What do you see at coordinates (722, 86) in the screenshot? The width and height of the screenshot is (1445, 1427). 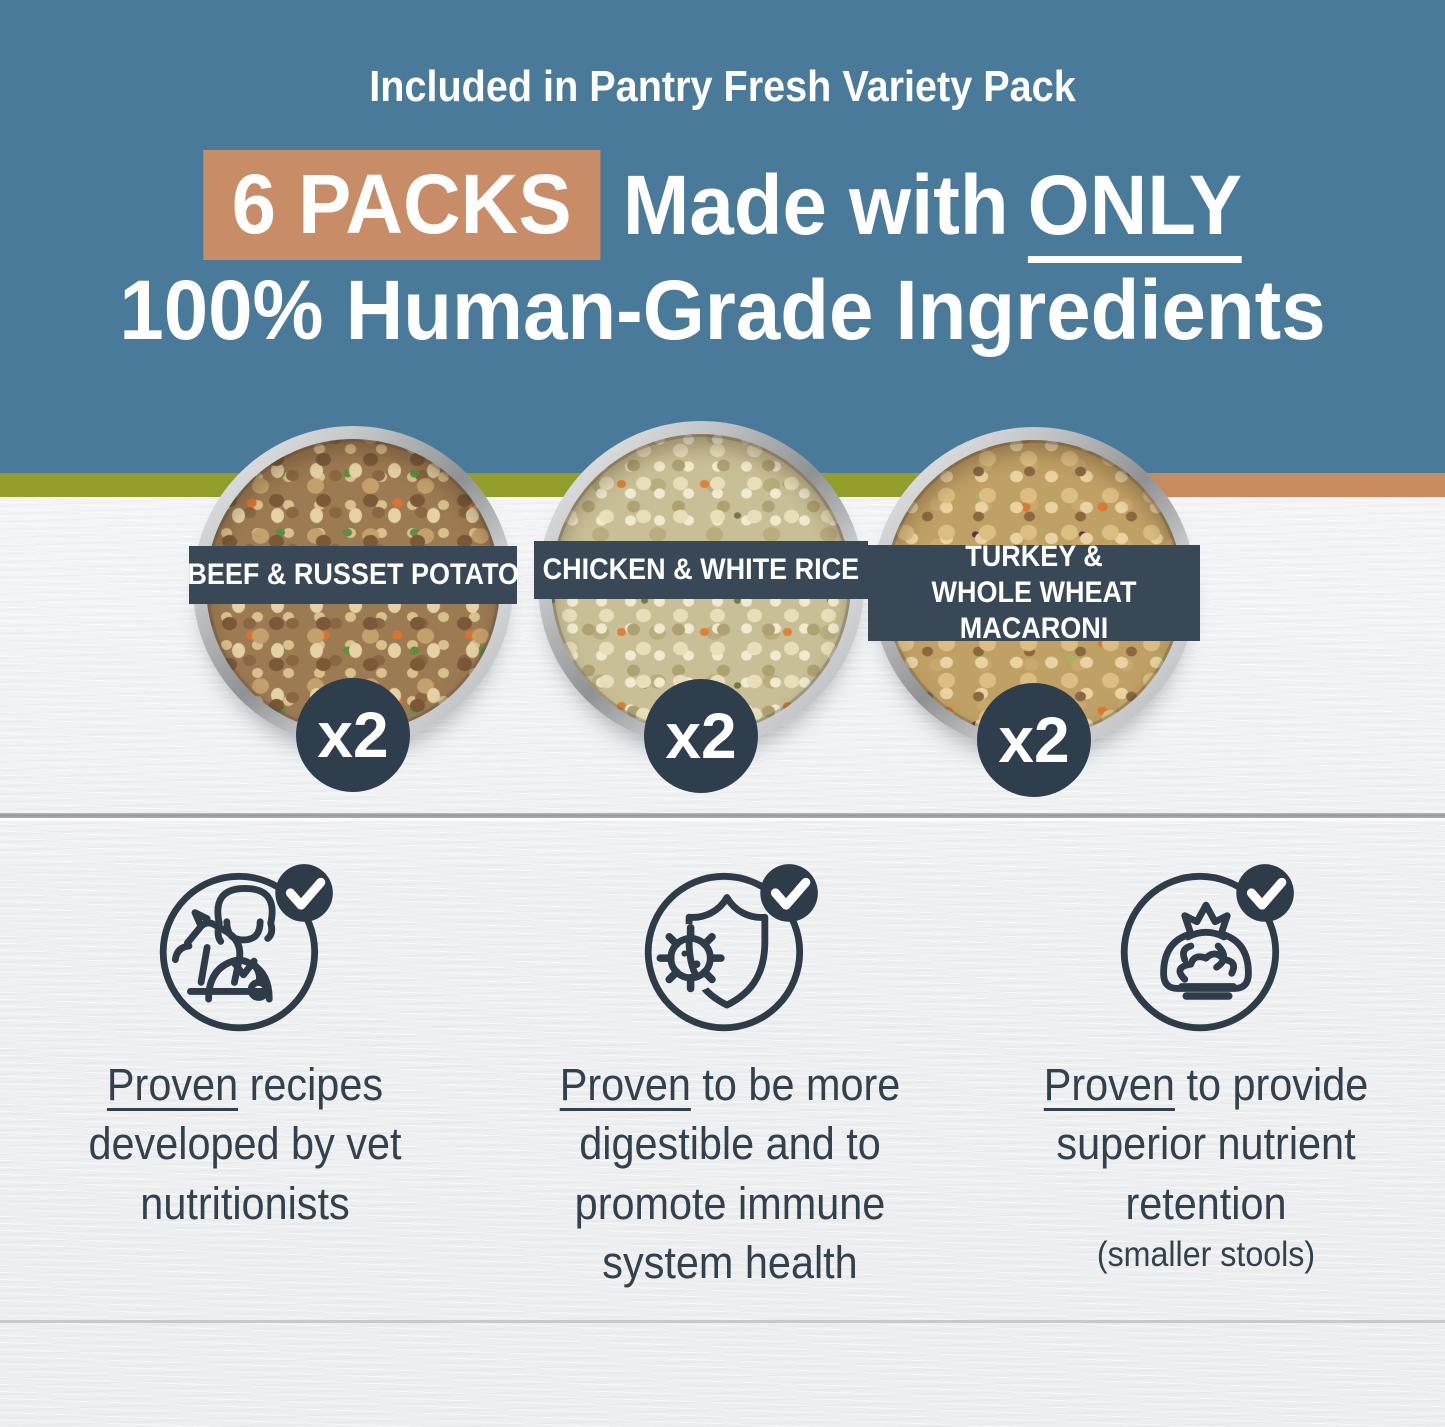 I see `included-label: Included in Pantry Fresh Variety Pack` at bounding box center [722, 86].